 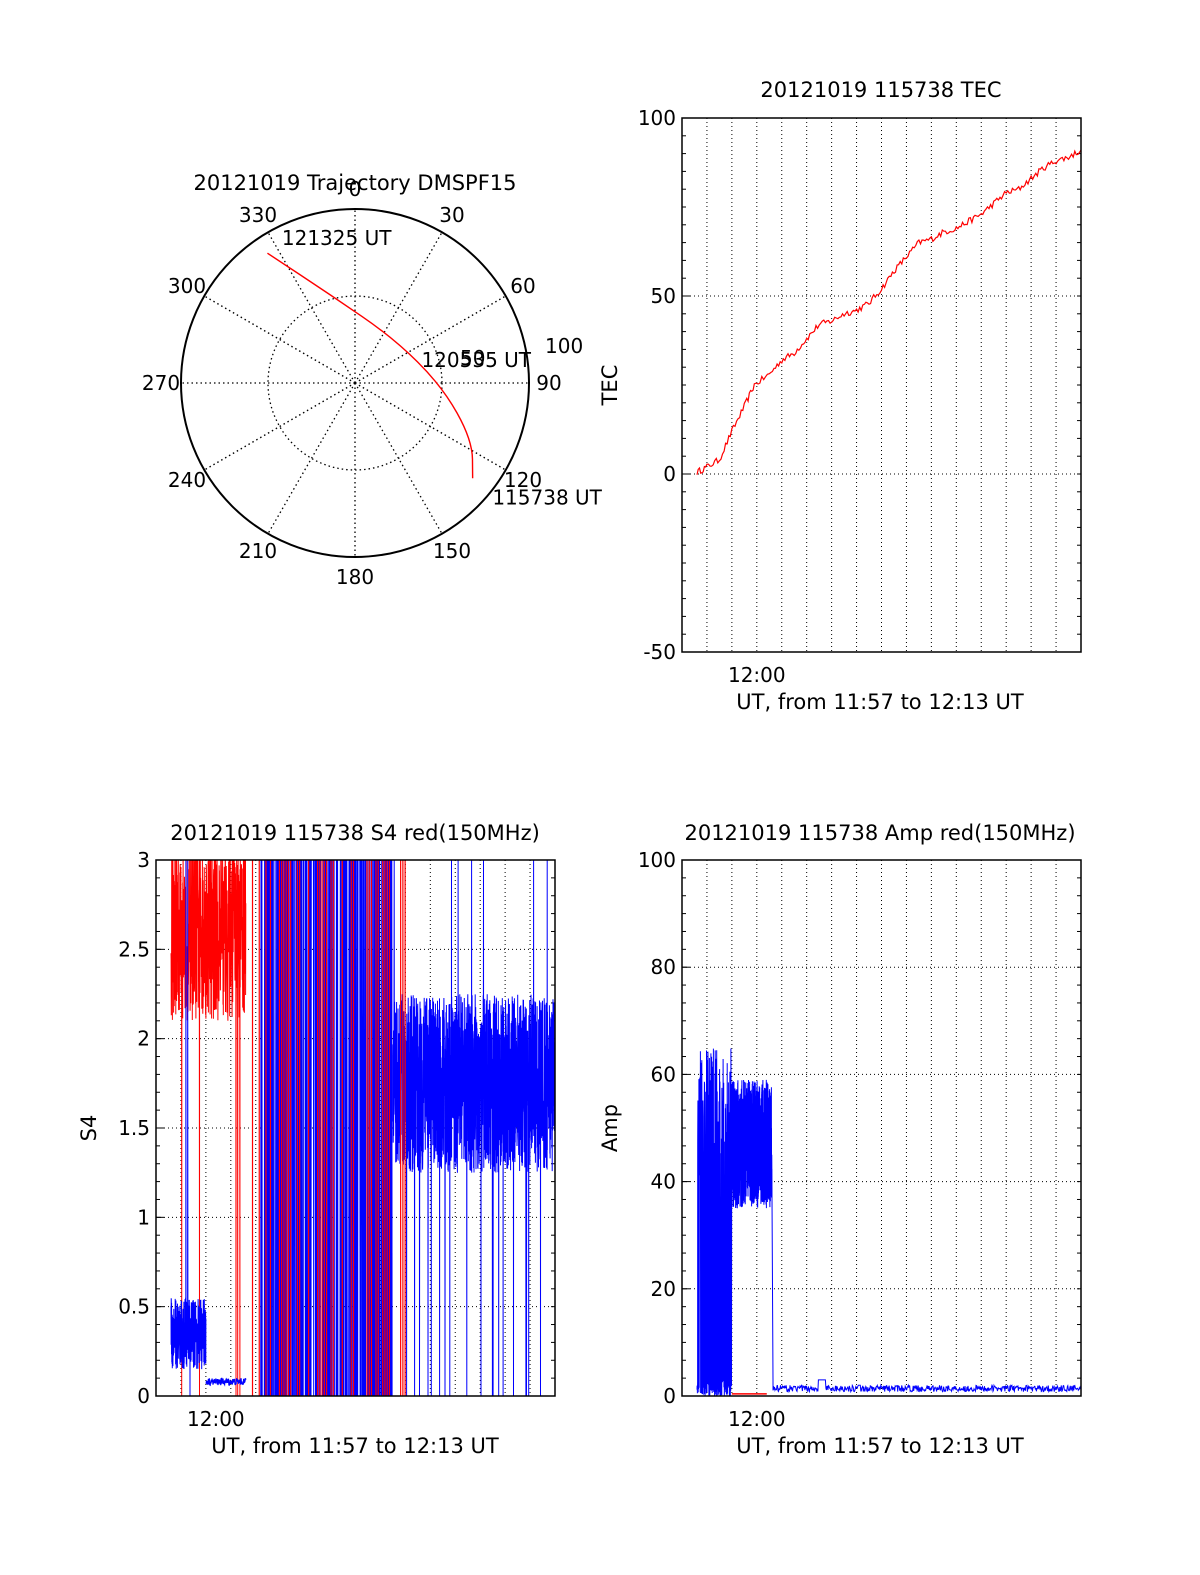 What do you see at coordinates (659, 652) in the screenshot?
I see `y-tick-label: -50` at bounding box center [659, 652].